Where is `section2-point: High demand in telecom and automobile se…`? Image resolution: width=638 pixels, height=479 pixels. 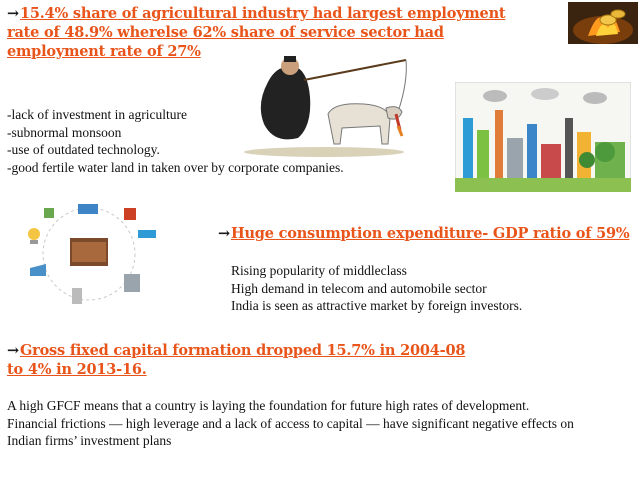
section2-point: High demand in telecom and automobile se… is located at coordinates (359, 288).